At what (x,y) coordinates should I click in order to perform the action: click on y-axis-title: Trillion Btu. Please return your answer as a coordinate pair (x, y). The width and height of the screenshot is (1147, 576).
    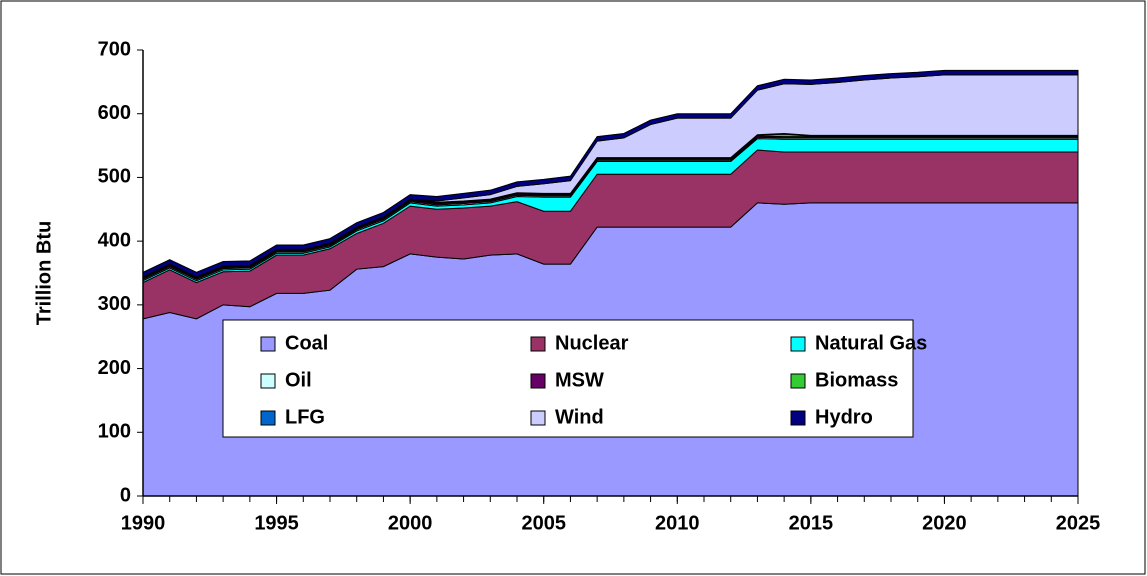
    Looking at the image, I should click on (44, 273).